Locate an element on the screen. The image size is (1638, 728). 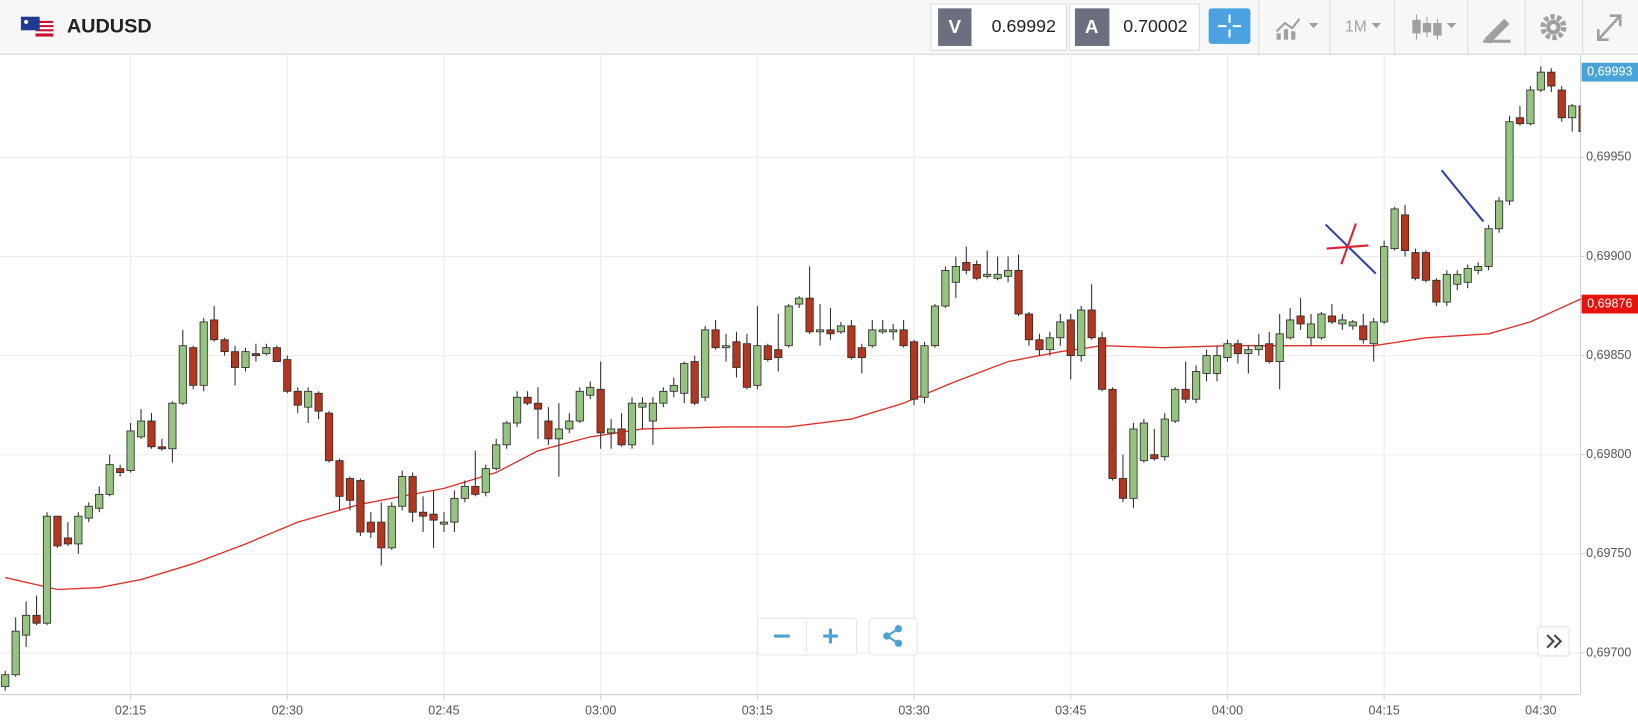
timeframe-button: 1M is located at coordinates (1363, 26).